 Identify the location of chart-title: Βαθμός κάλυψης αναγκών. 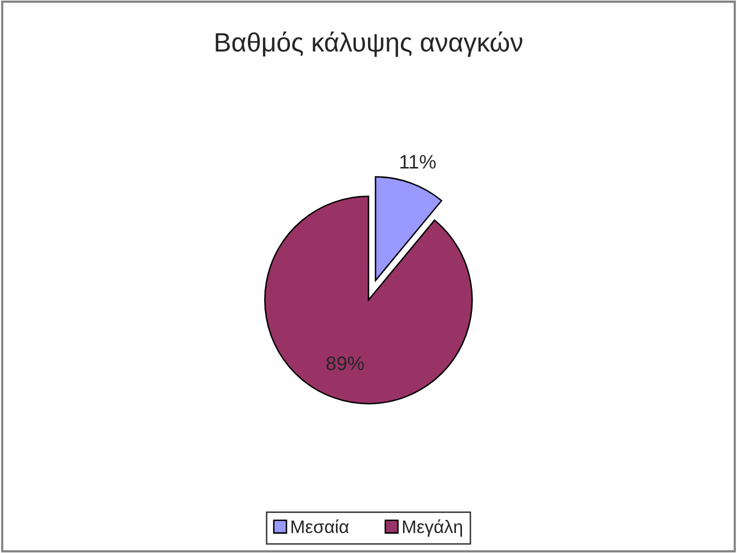
(369, 44).